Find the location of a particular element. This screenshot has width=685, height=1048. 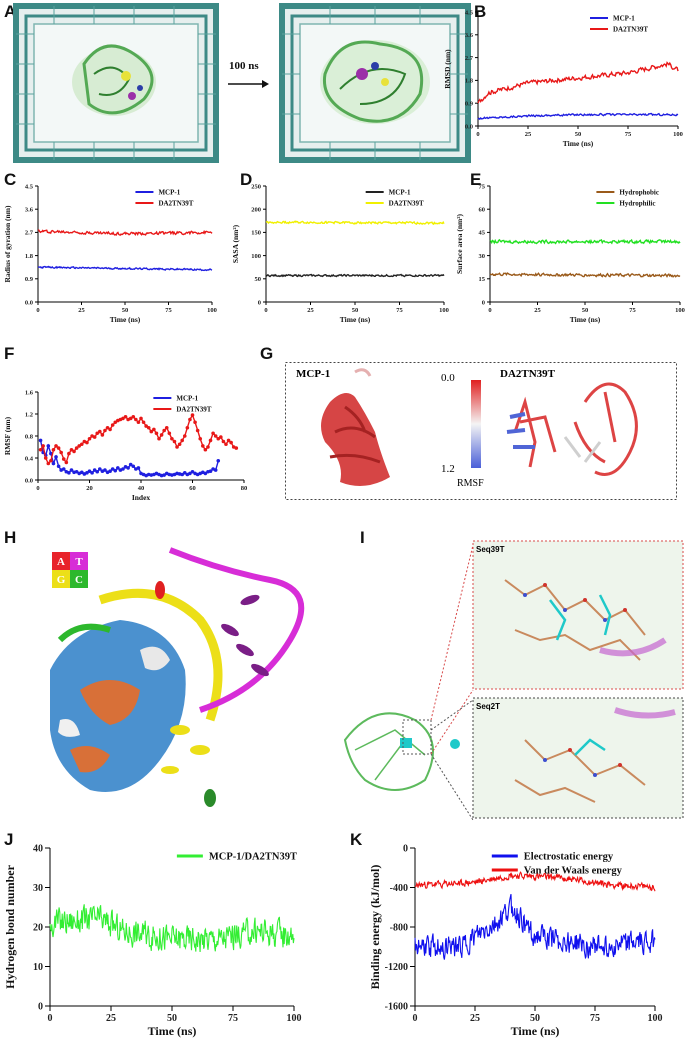

panel-label-g: G is located at coordinates (267, 353).